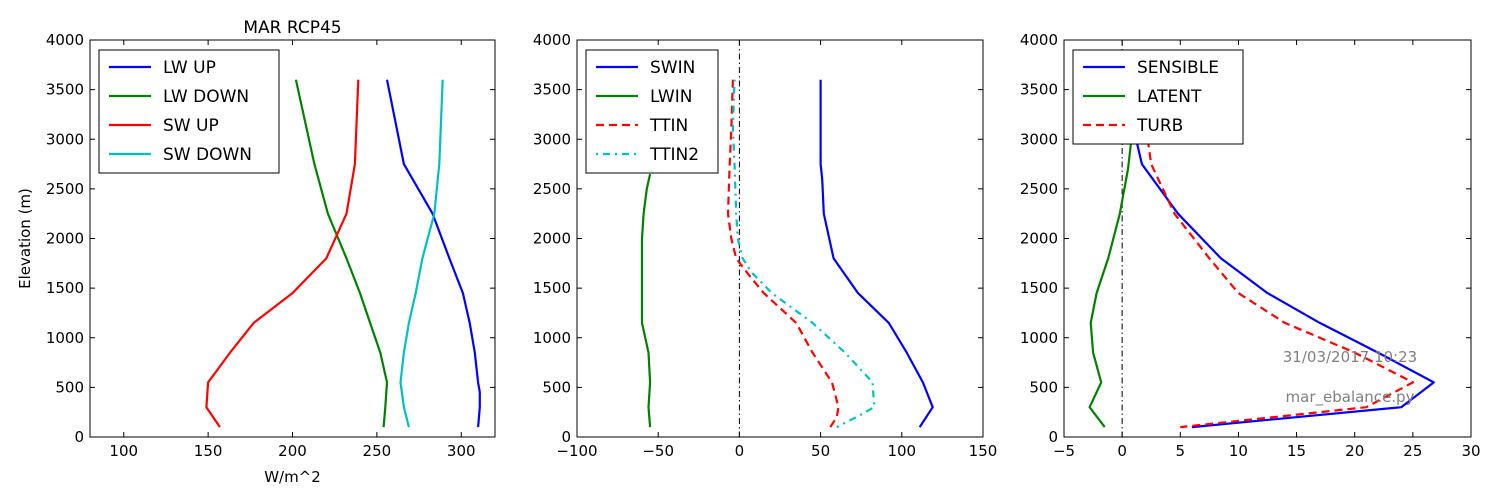 This screenshot has height=500, width=1500. I want to click on chart1-legend-box, so click(189, 111).